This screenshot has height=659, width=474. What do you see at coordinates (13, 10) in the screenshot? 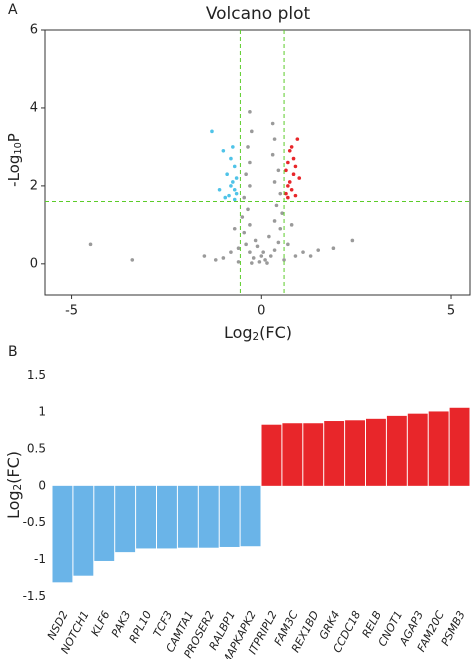
I see `panel-label: A` at bounding box center [13, 10].